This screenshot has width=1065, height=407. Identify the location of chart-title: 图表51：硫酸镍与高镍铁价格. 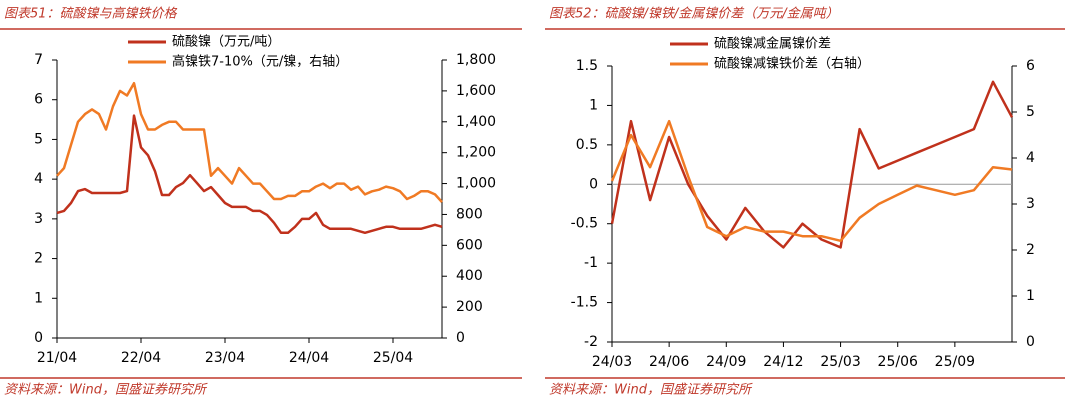
(91, 14).